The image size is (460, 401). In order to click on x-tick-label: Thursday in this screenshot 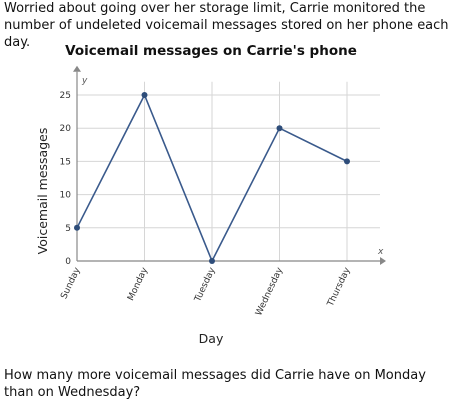, I will do `click(339, 287)`.